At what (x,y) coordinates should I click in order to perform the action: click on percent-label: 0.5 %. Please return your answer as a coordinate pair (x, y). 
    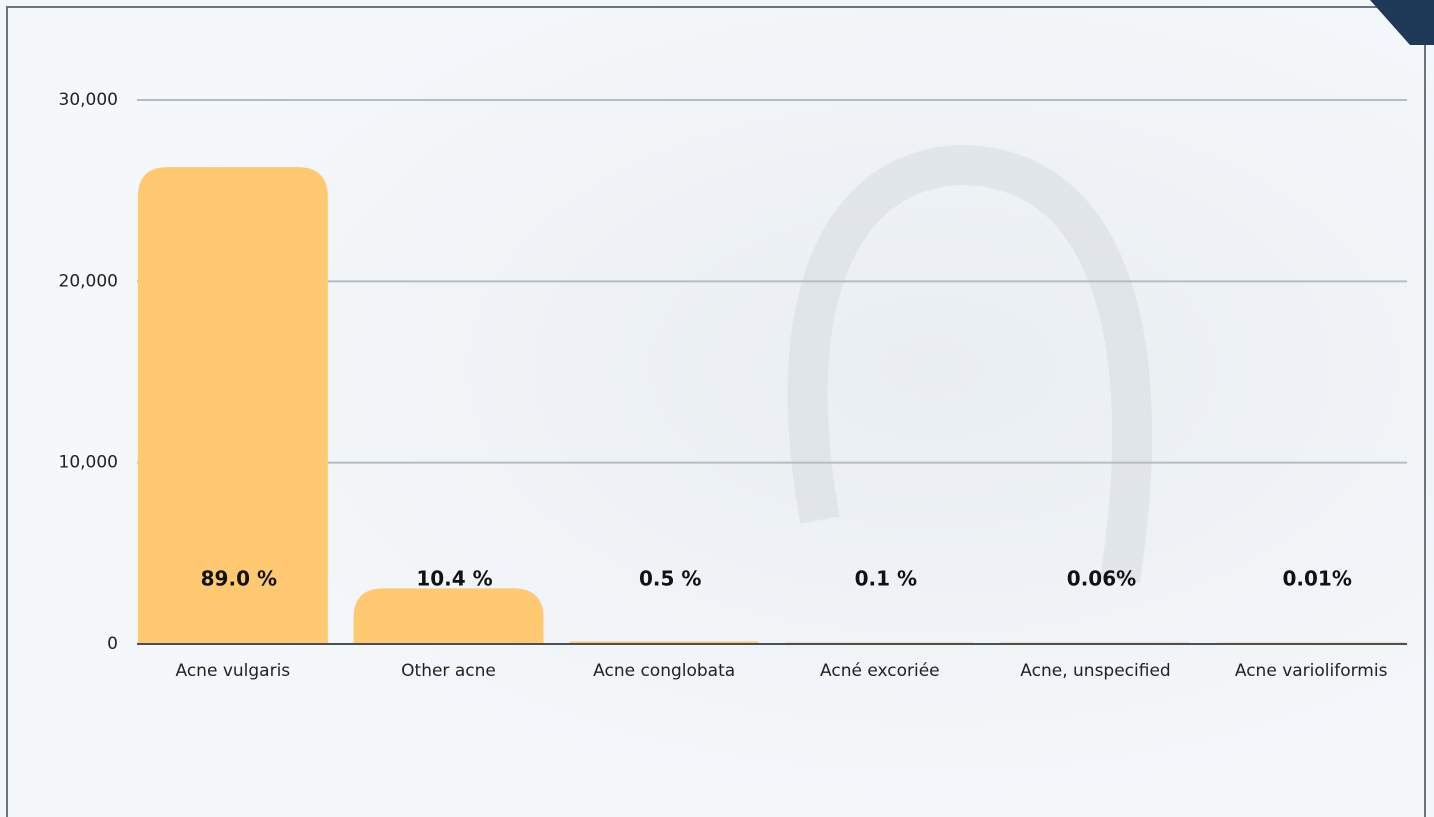
    Looking at the image, I should click on (670, 579).